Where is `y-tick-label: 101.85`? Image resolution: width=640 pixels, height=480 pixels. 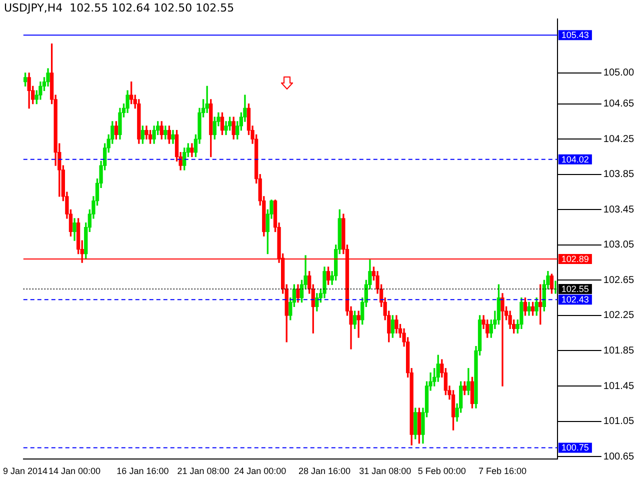 y-tick-label: 101.85 is located at coordinates (618, 350).